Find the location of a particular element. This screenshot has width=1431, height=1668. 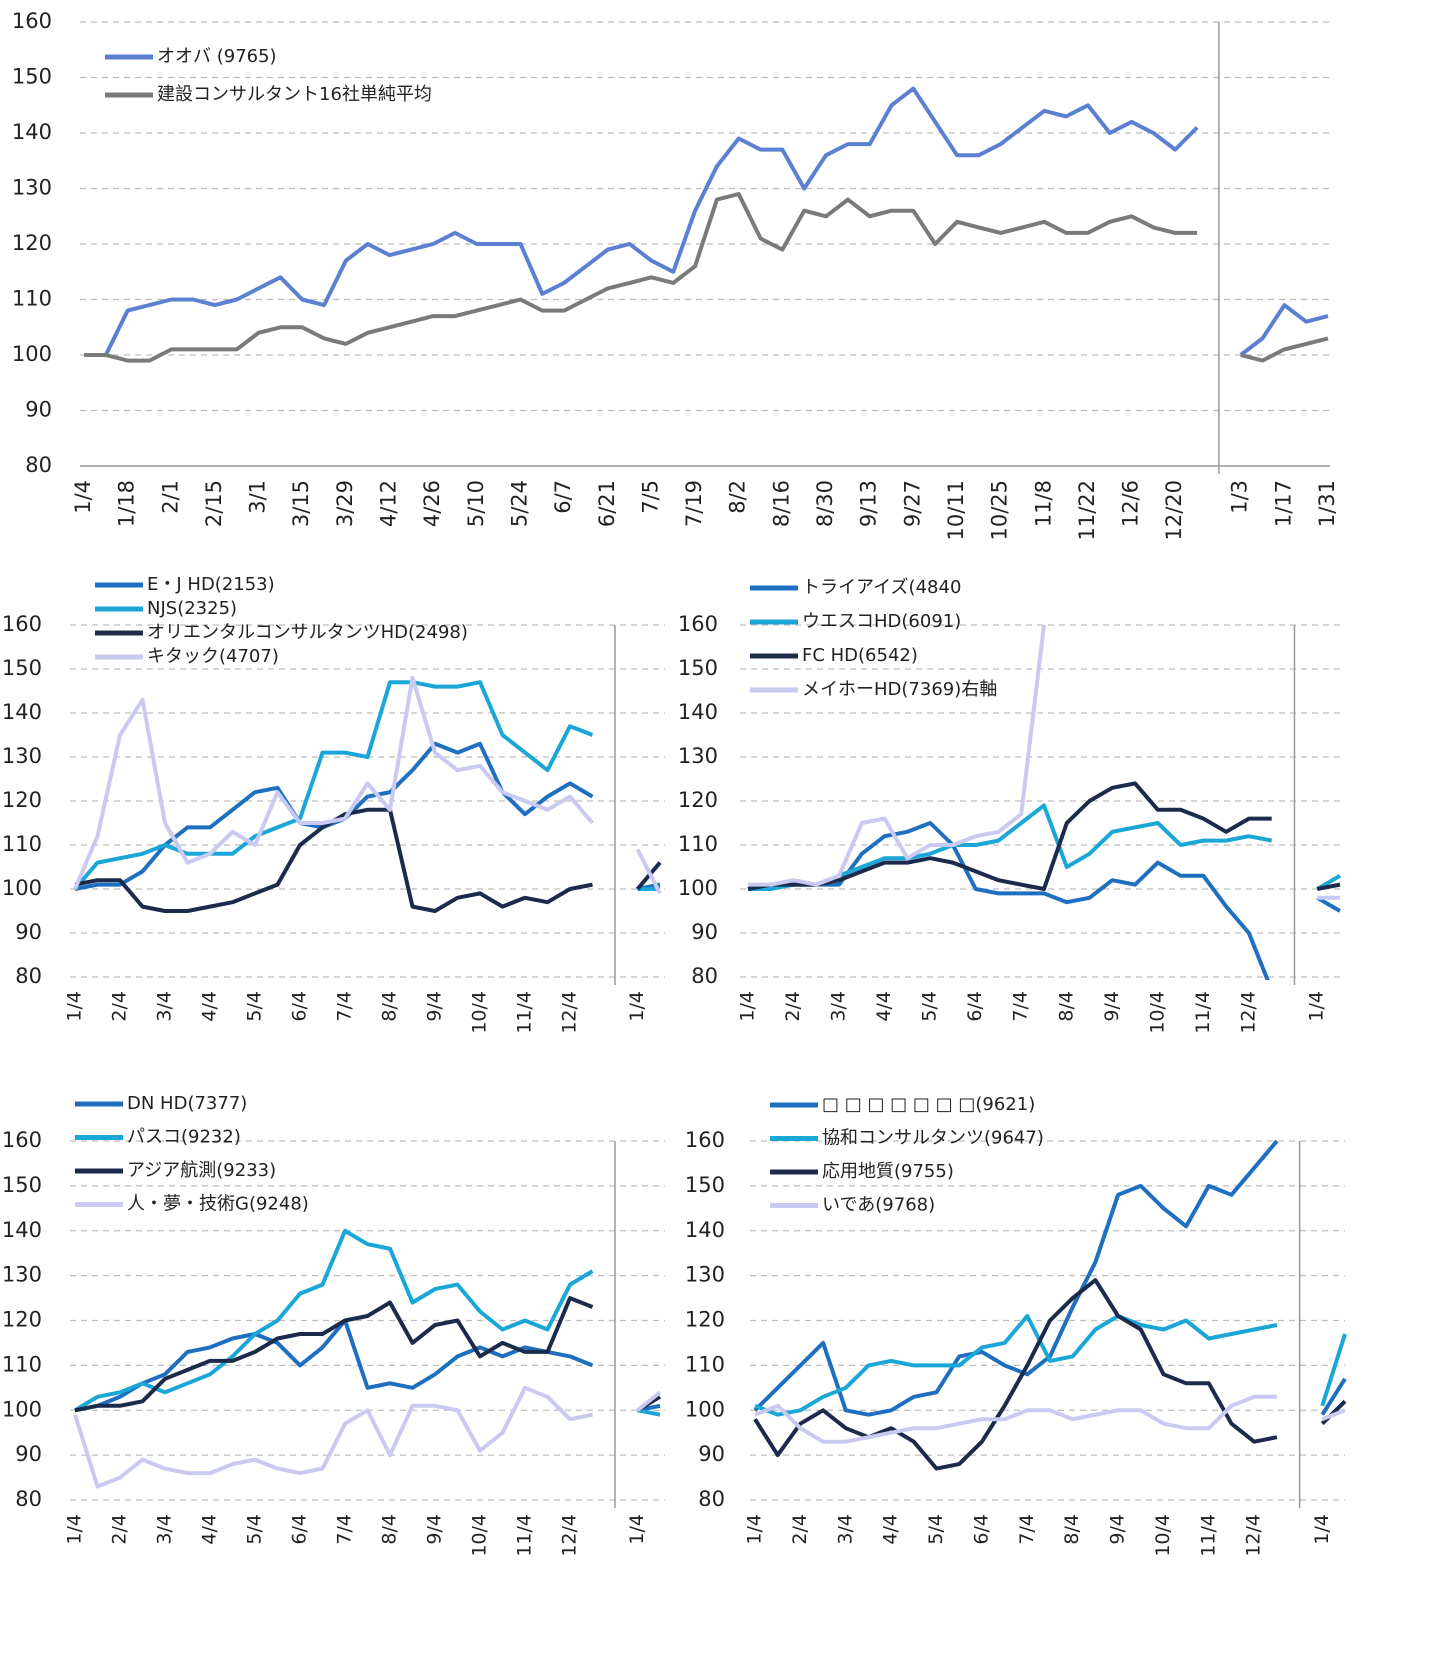

legend-label: 応用地質(9755) is located at coordinates (888, 1171).